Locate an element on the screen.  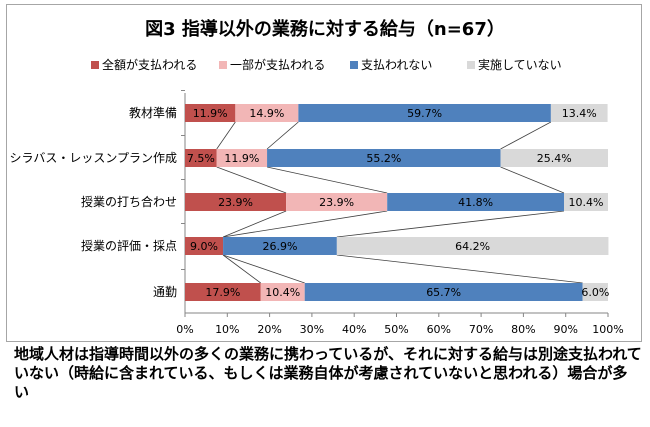
data-label-1-0: 14.9% is located at coordinates (266, 113).